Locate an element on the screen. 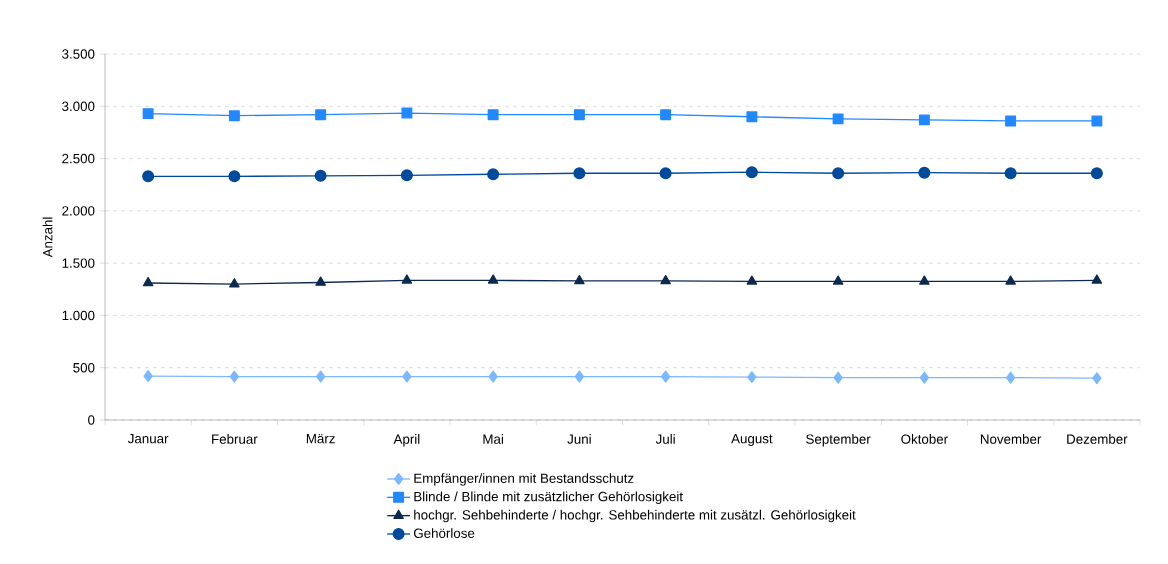  x-tick-label: Juli is located at coordinates (665, 439).